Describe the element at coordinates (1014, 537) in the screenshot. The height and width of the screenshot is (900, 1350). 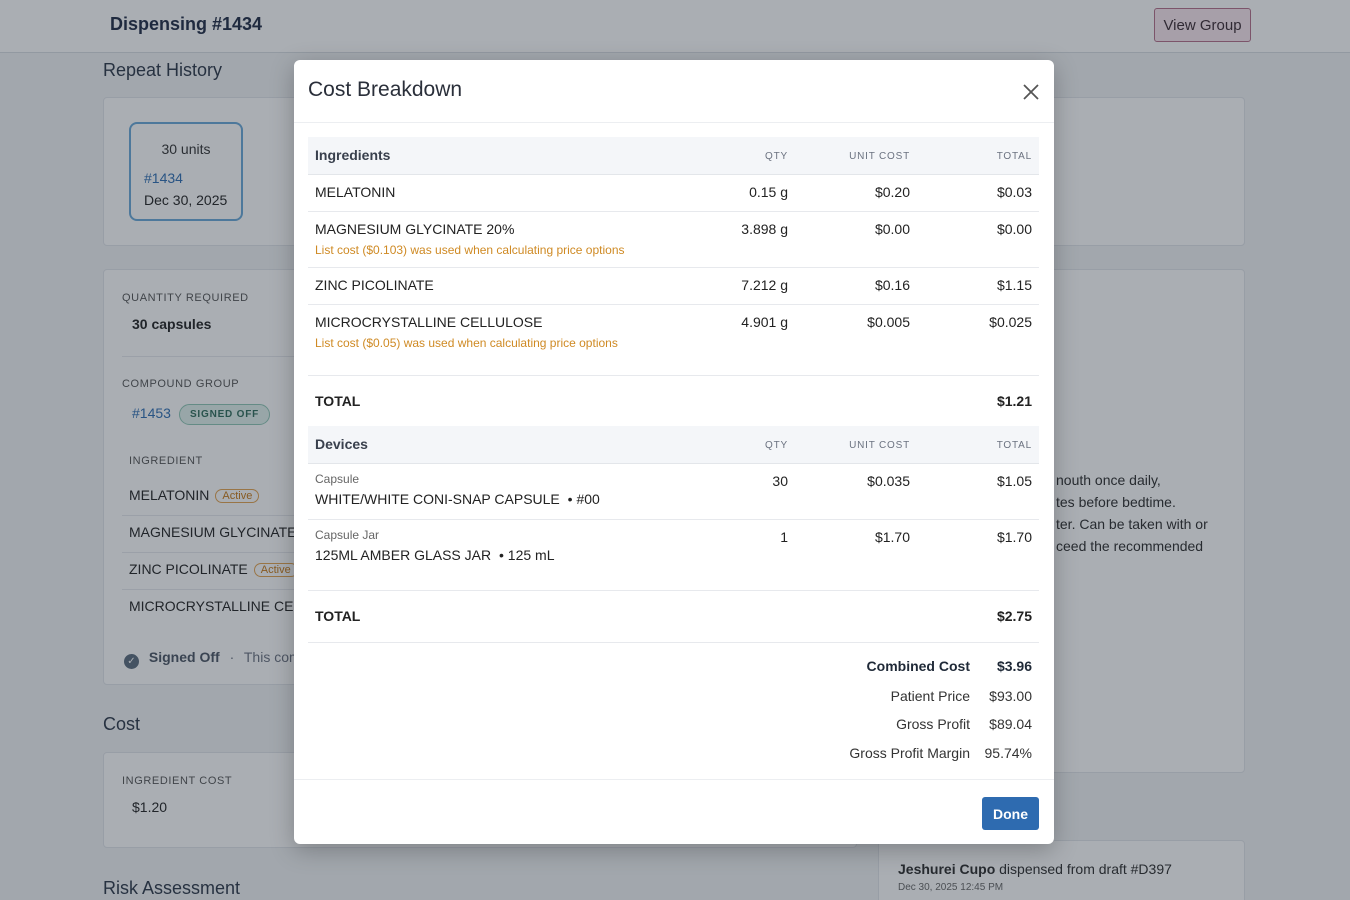
I see `device-total: $1.70` at that location.